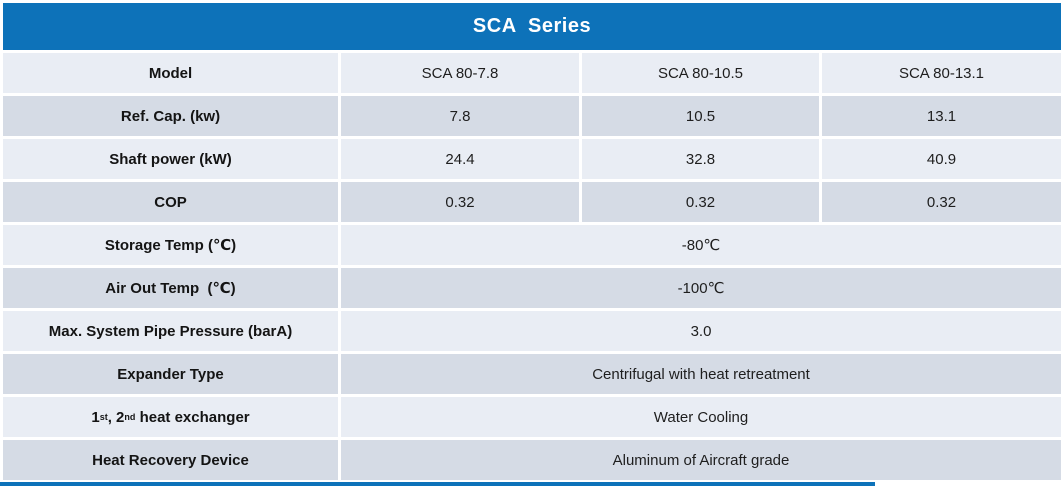 The height and width of the screenshot is (488, 1064). I want to click on cell-cop-col1: 0.32, so click(460, 202).